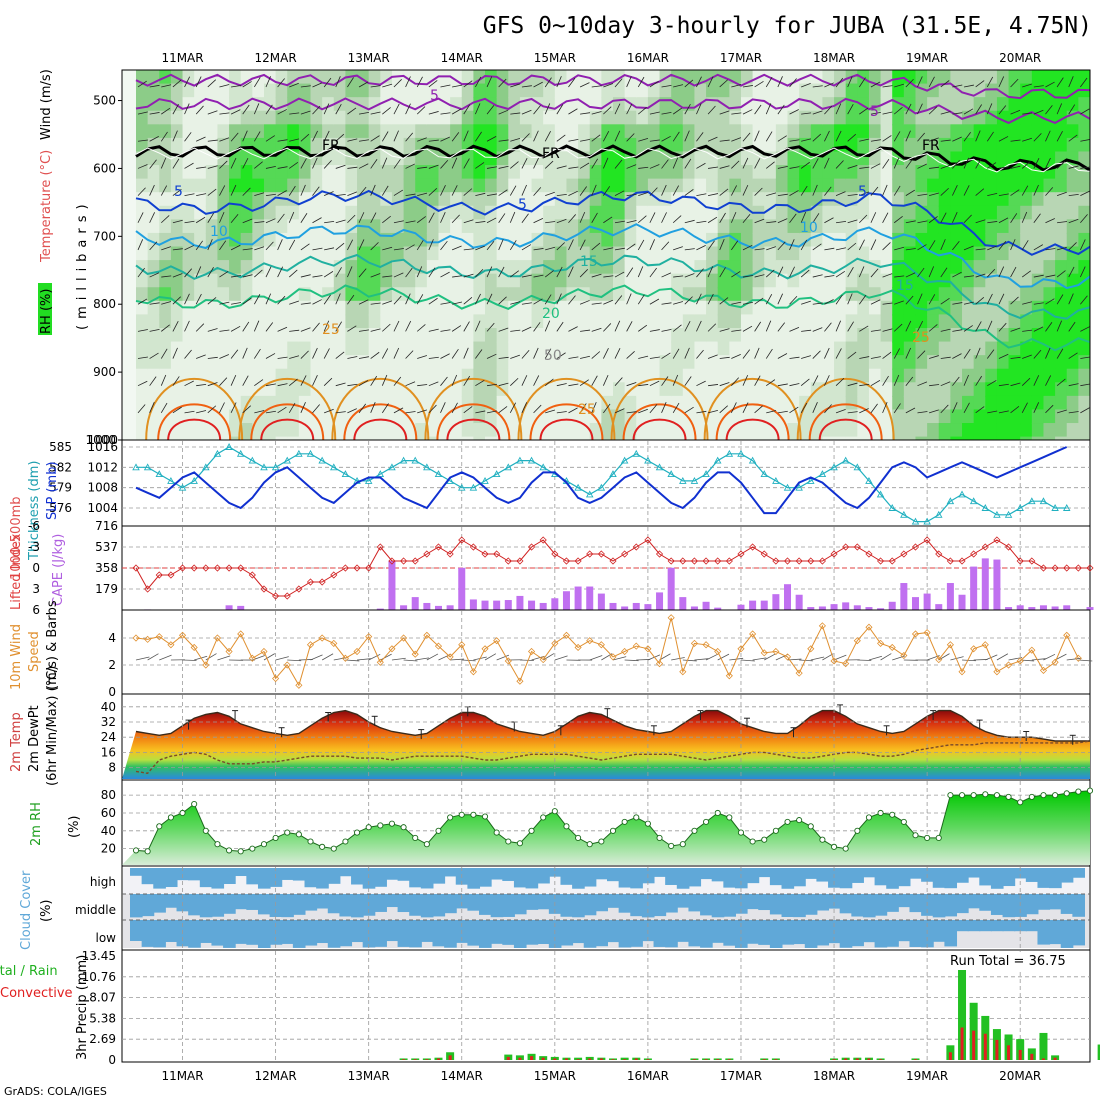 Image resolution: width=1100 pixels, height=1100 pixels. Describe the element at coordinates (108, 737) in the screenshot. I see `temp-tick-label: 24` at that location.